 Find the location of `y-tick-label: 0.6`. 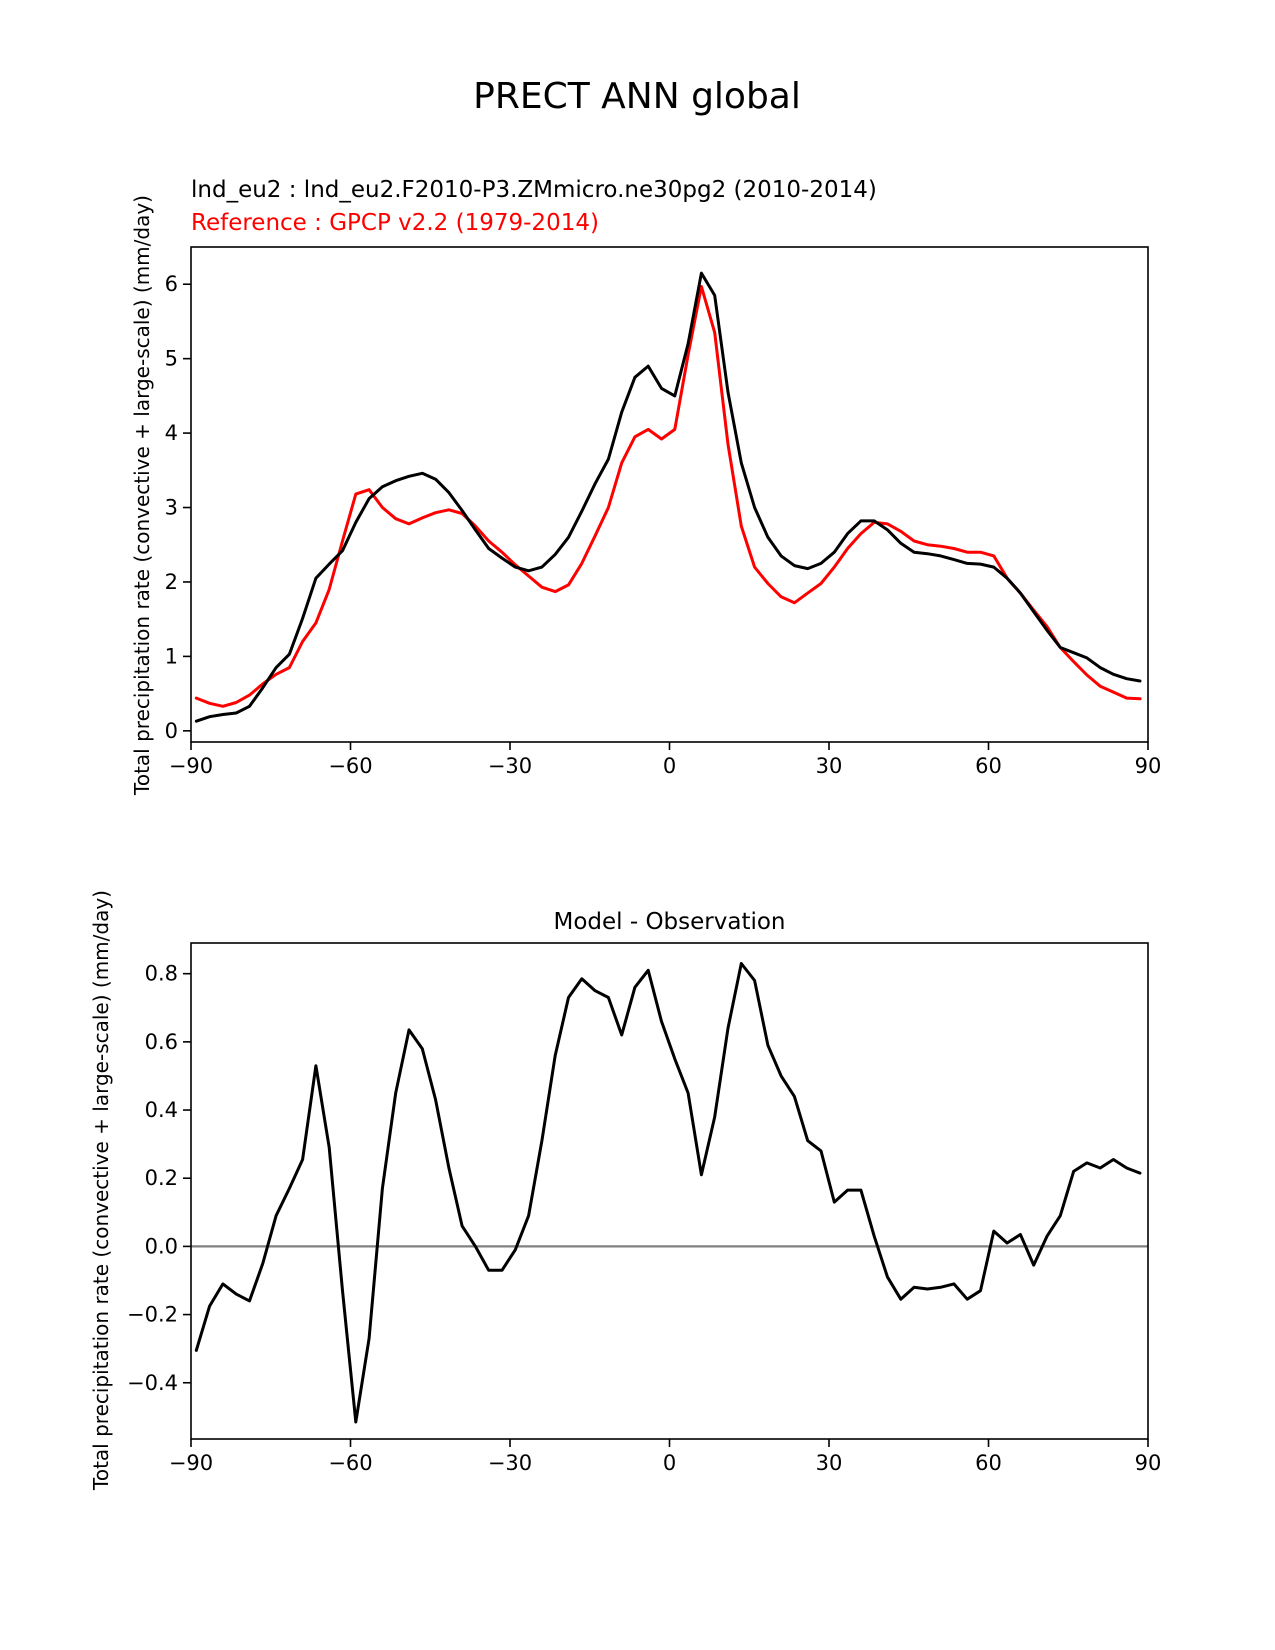

y-tick-label: 0.6 is located at coordinates (161, 1042).